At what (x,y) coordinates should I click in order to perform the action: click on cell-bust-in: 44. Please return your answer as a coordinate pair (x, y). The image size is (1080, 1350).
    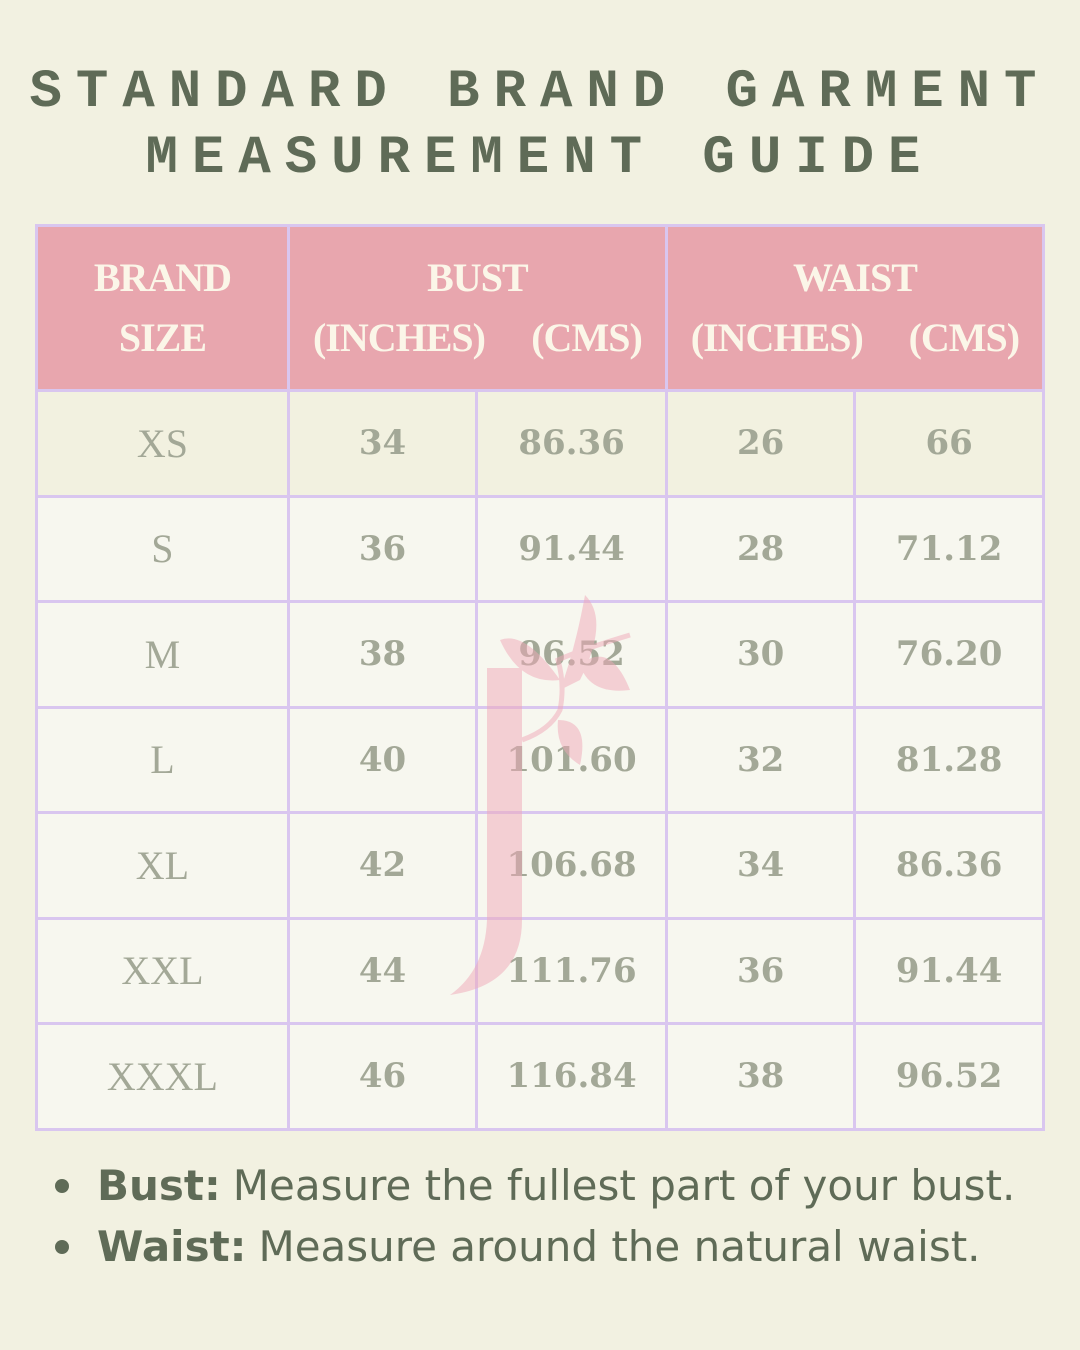
    Looking at the image, I should click on (382, 970).